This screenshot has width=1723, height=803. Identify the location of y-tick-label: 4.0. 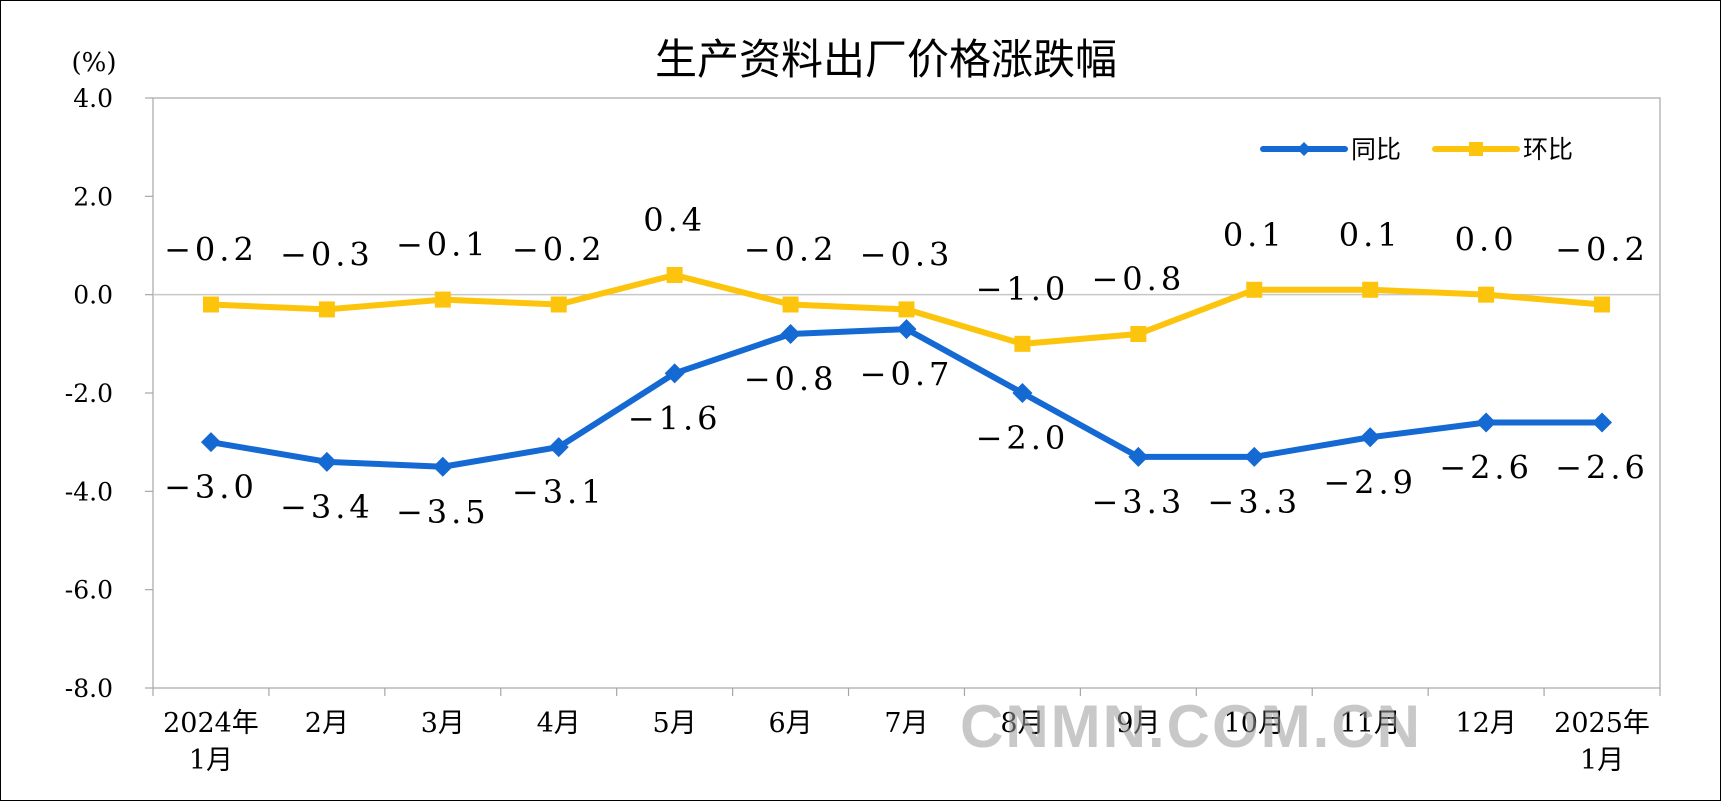
(93, 98).